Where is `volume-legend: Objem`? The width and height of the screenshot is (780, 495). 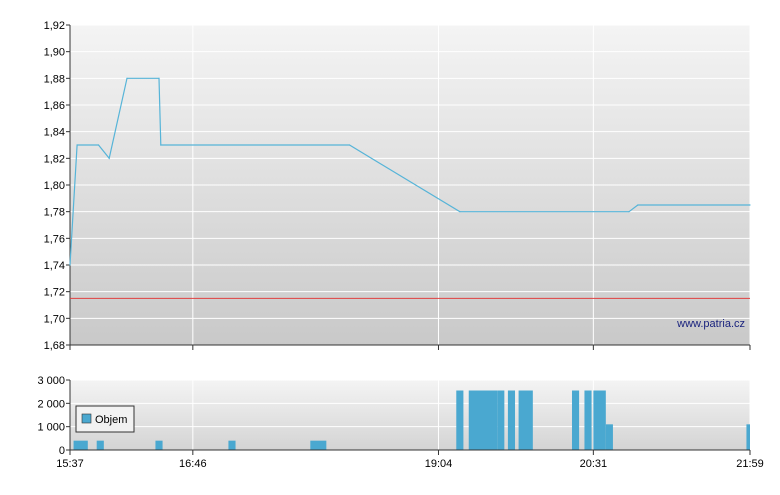 volume-legend: Objem is located at coordinates (105, 419).